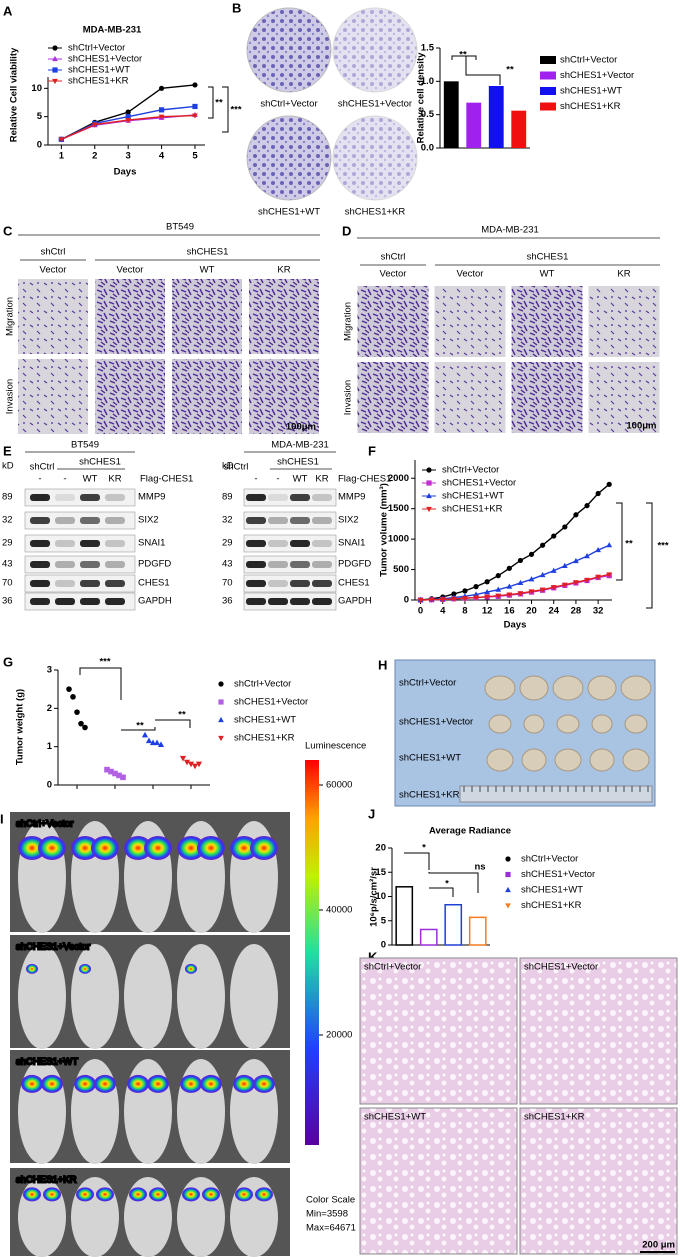 This screenshot has height=1257, width=685. What do you see at coordinates (438, 1181) in the screenshot?
I see `histology-image` at bounding box center [438, 1181].